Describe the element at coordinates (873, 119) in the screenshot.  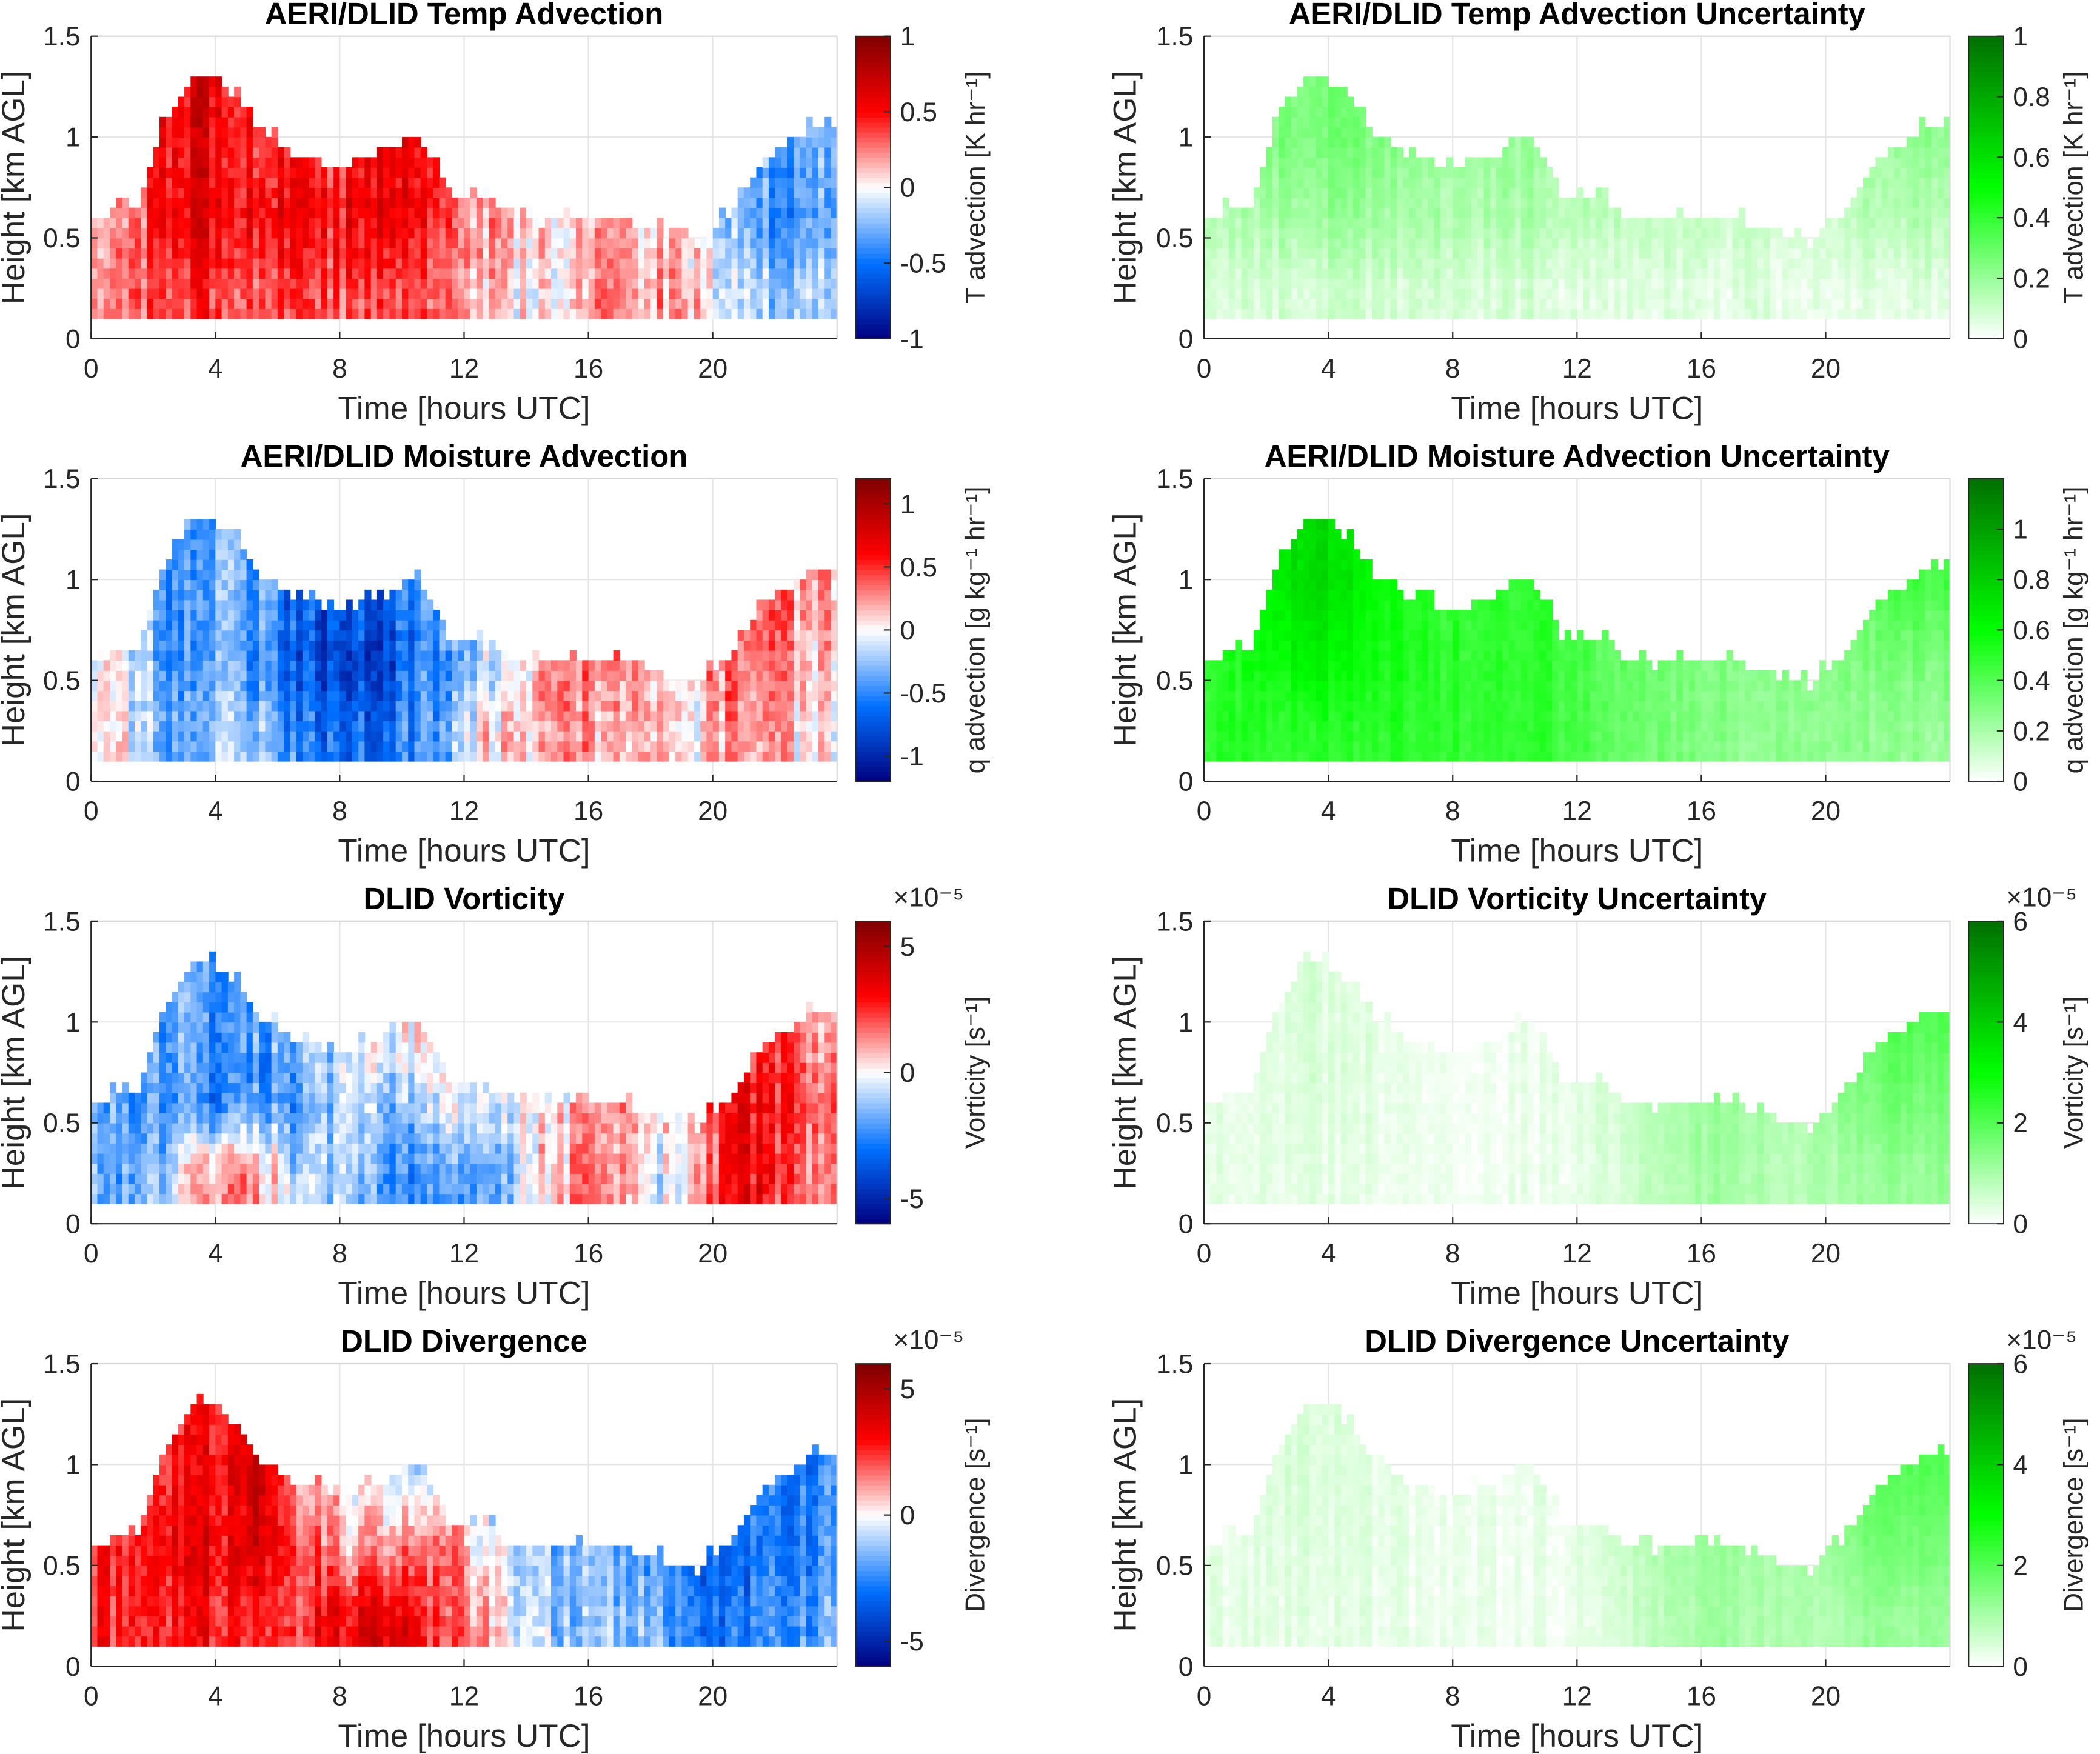
I see `colorbar-segment` at that location.